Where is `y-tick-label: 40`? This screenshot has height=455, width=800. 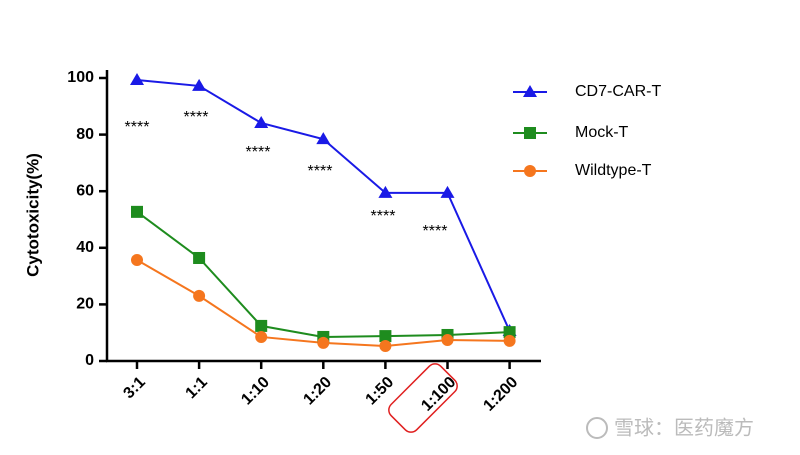 y-tick-label: 40 is located at coordinates (85, 247).